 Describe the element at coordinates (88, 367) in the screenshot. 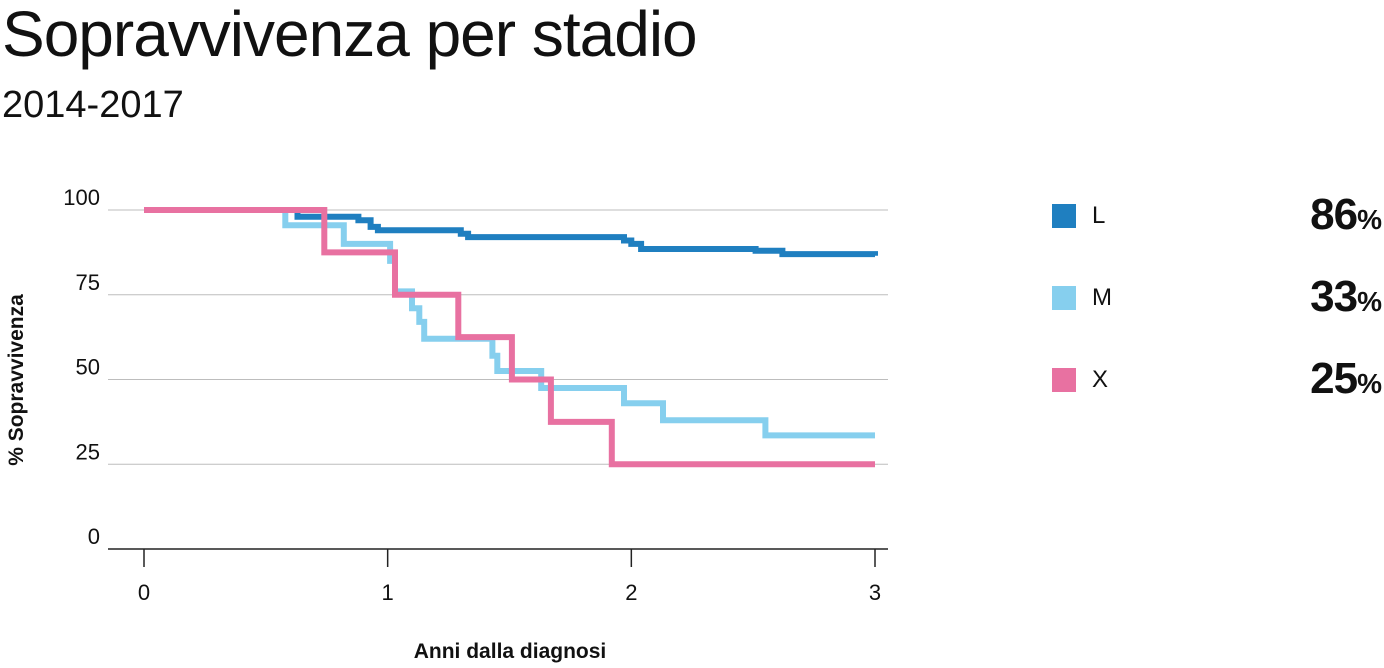

I see `y-tick-label: 50` at that location.